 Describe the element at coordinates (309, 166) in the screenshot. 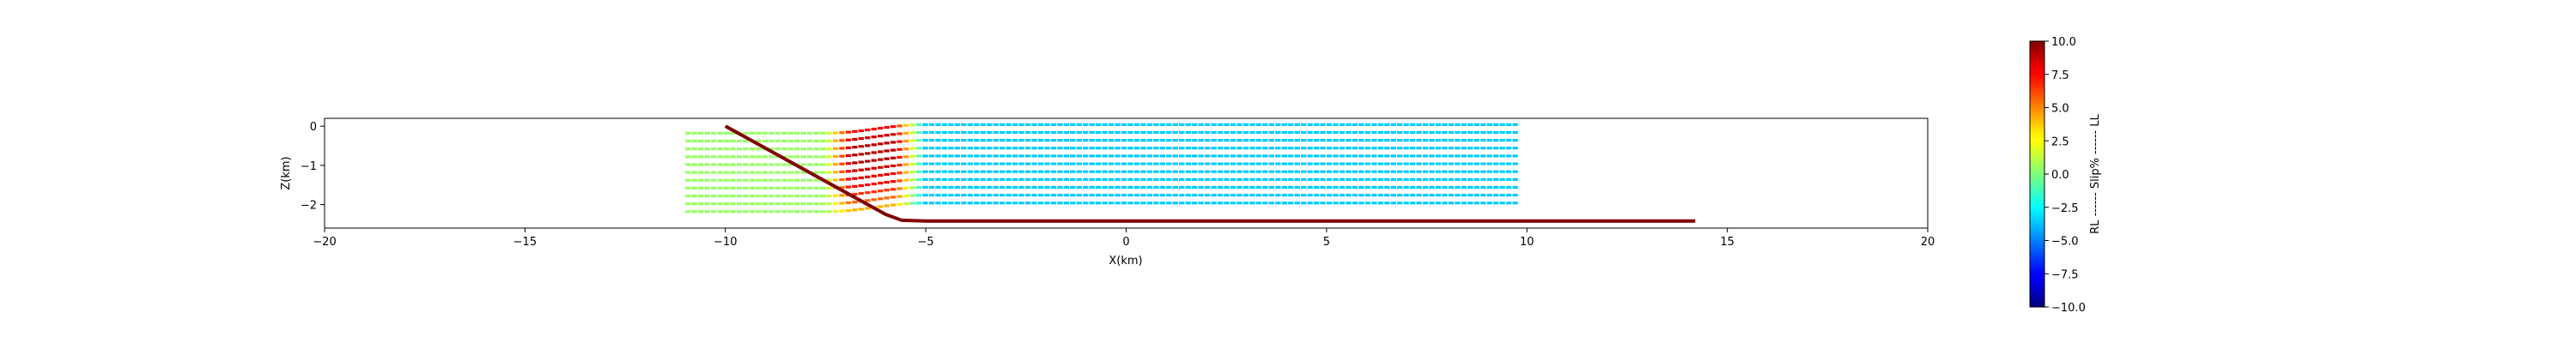

I see `y-tick-label: −1` at that location.